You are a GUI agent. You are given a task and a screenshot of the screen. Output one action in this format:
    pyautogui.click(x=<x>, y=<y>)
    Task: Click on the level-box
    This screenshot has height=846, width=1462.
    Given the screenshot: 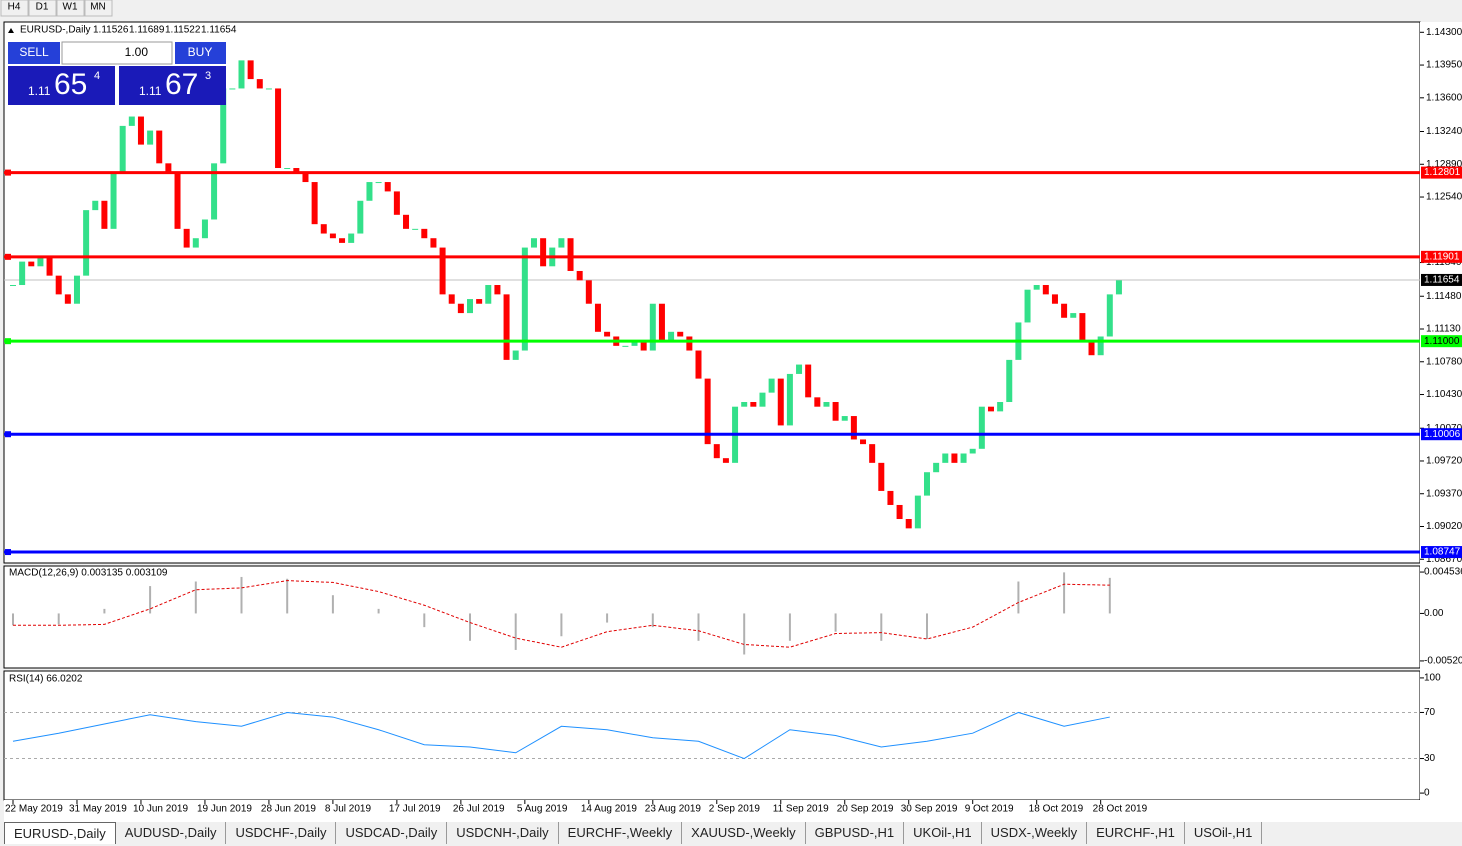 What is the action you would take?
    pyautogui.click(x=1441, y=172)
    